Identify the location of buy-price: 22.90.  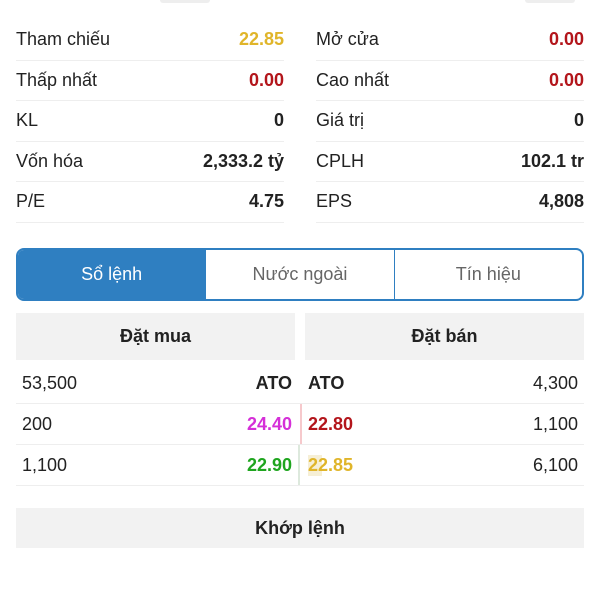
(269, 464).